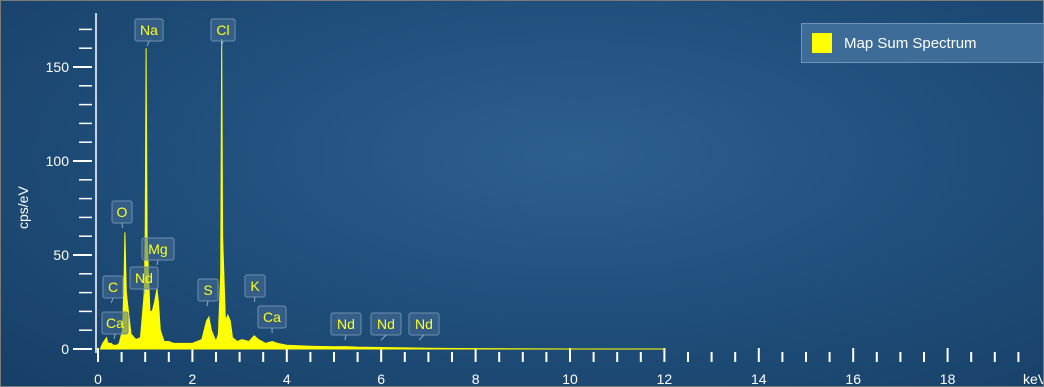 The width and height of the screenshot is (1044, 387). Describe the element at coordinates (853, 378) in the screenshot. I see `x-tick-label: 16` at that location.